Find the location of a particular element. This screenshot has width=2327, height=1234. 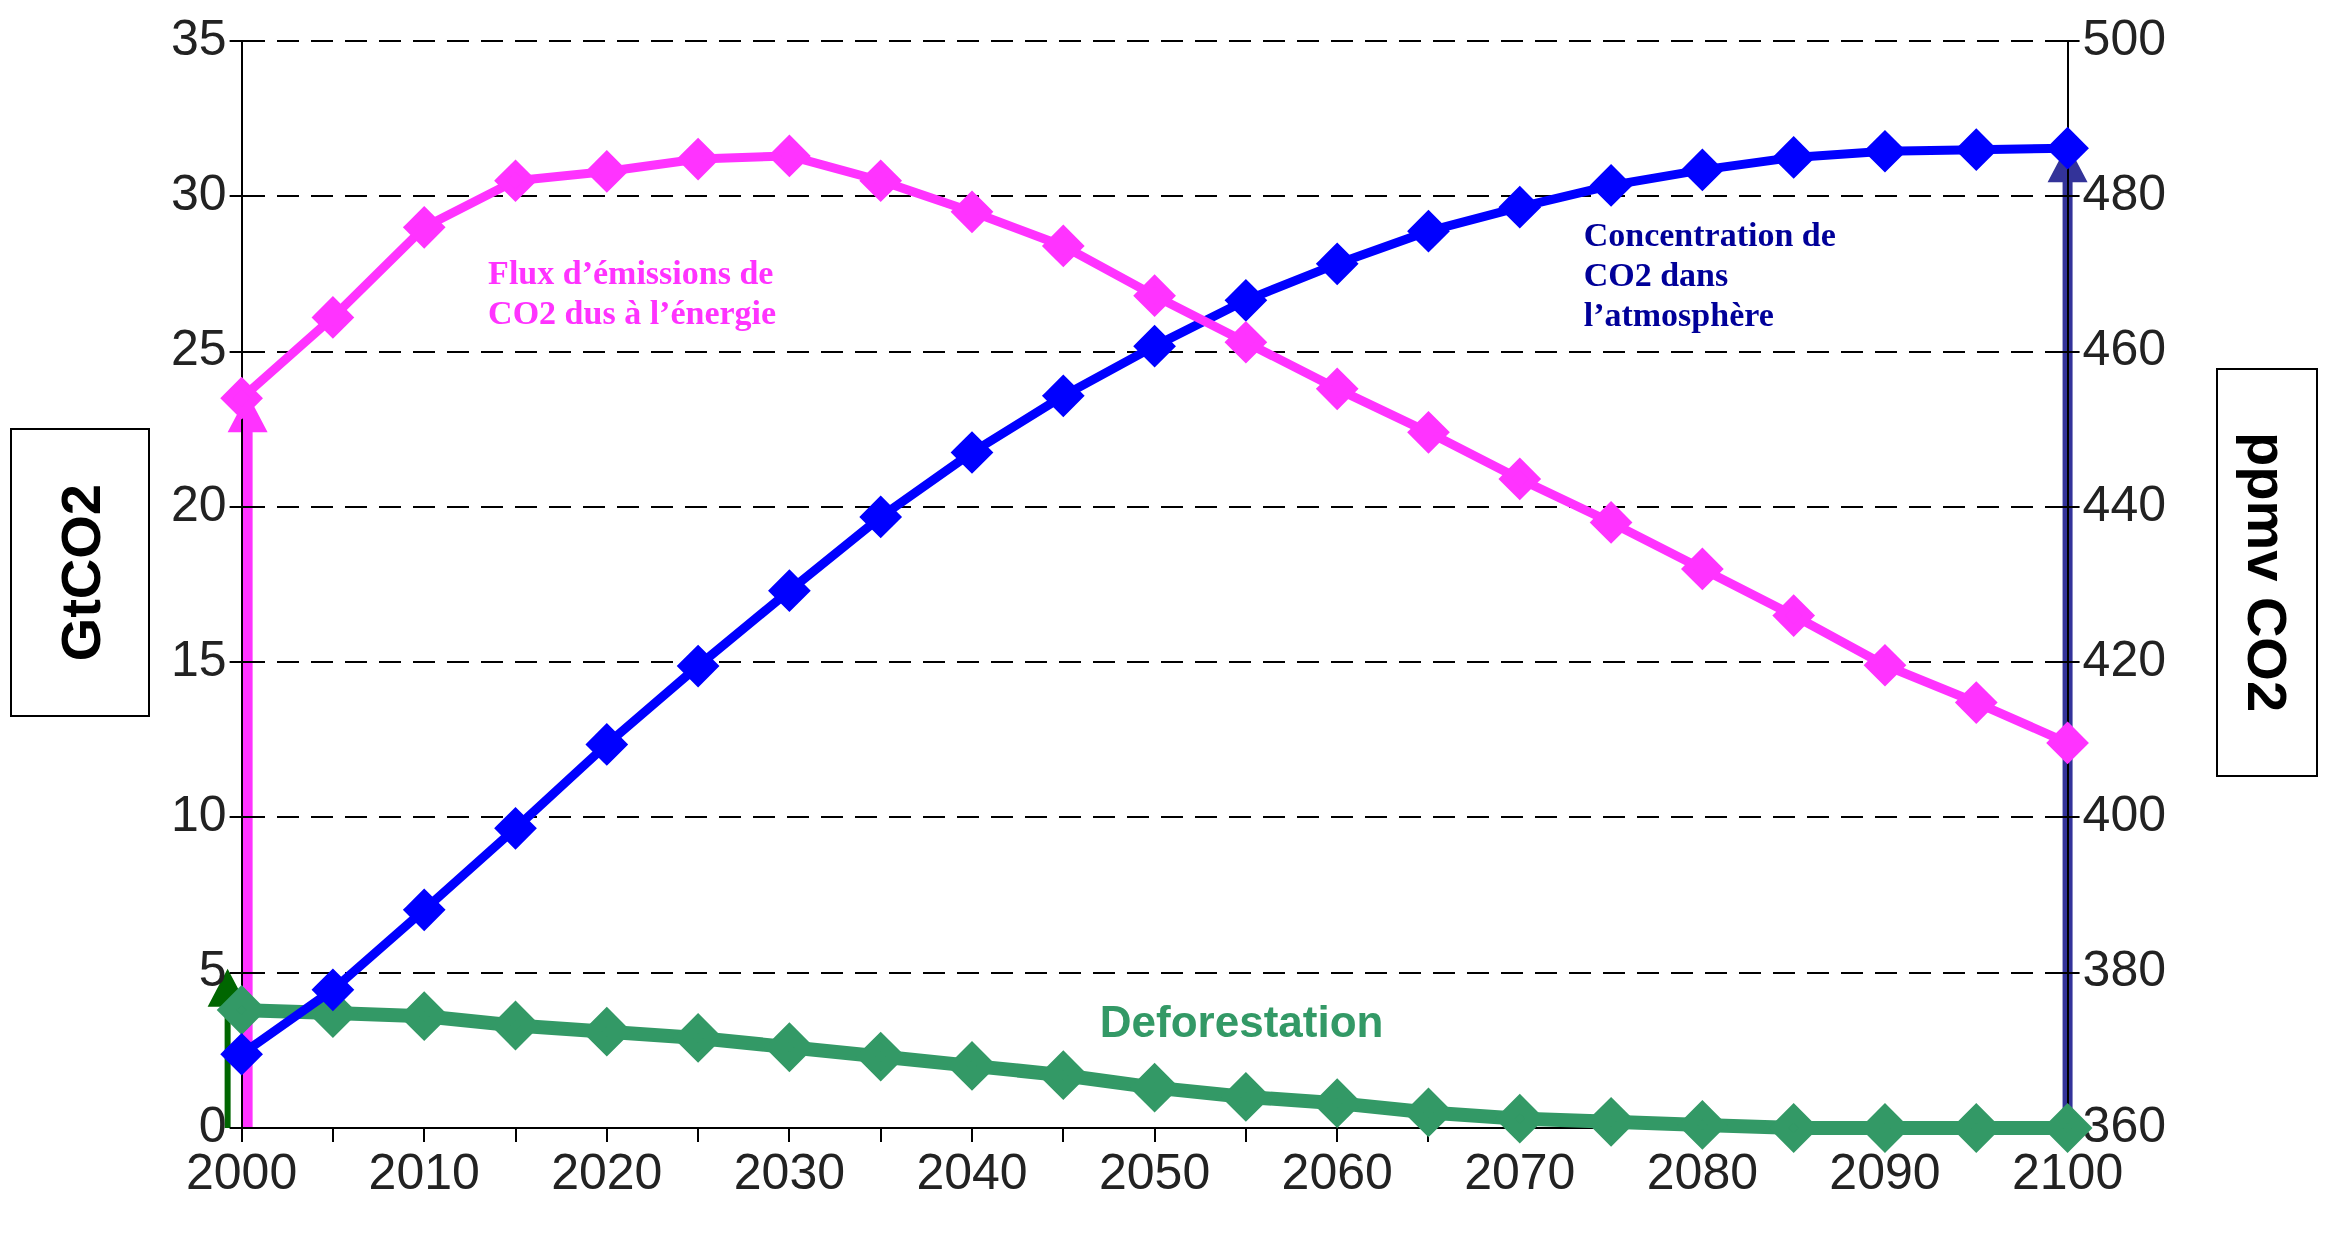

y-tick-label: 20 is located at coordinates (198, 503).